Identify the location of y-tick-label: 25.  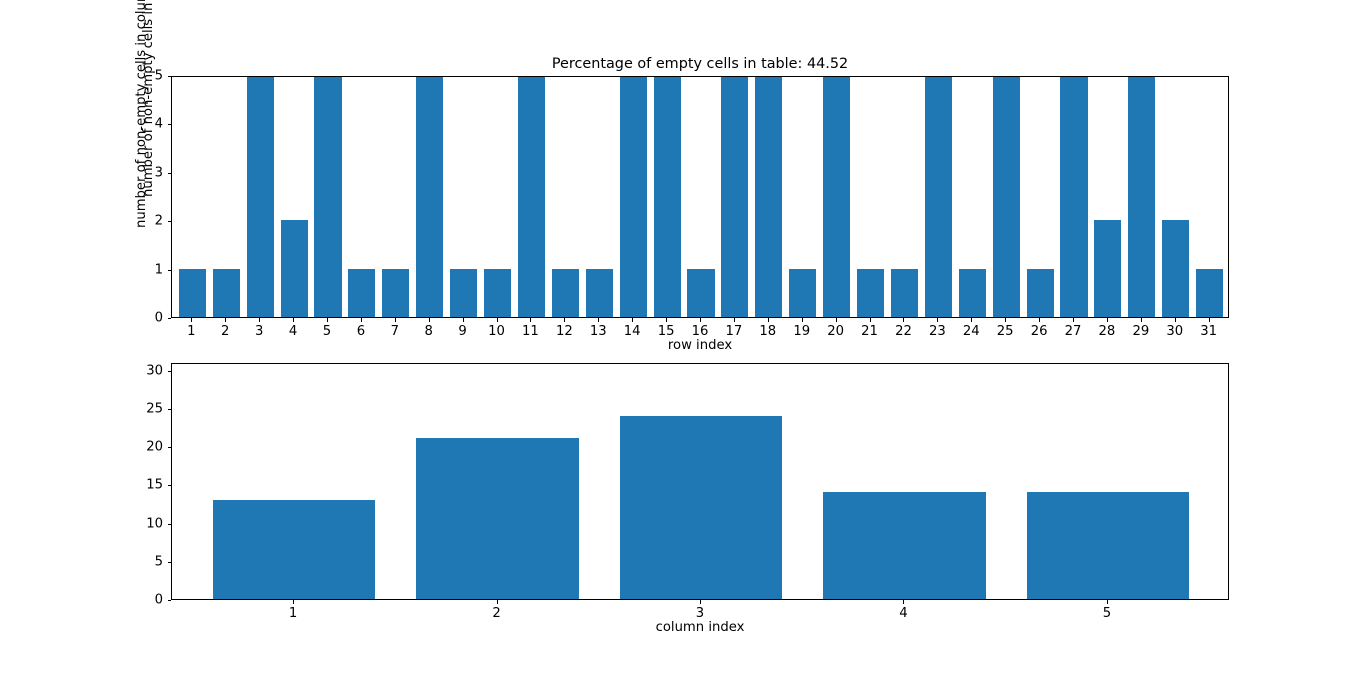
(154, 409).